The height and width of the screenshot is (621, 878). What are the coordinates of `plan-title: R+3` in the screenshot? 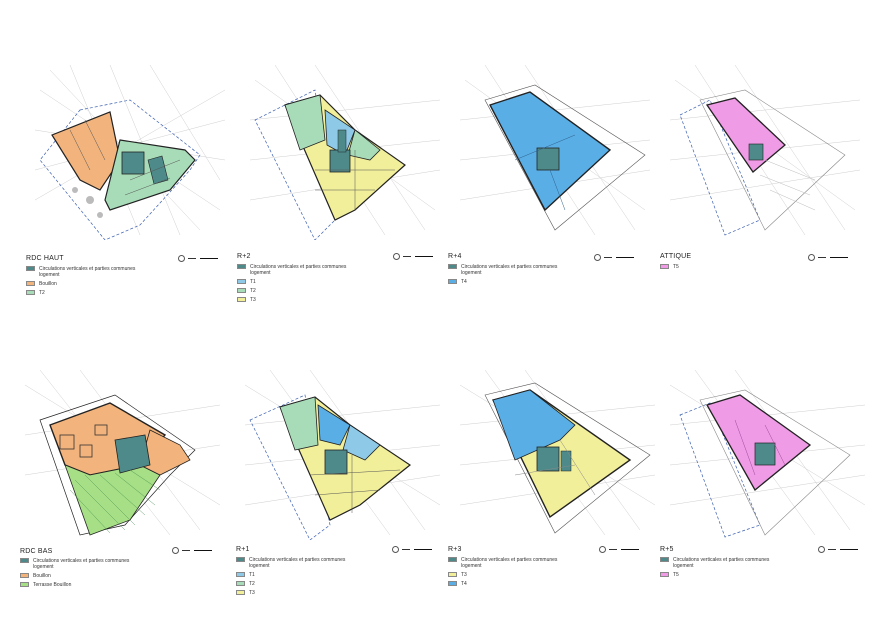 It's located at (455, 549).